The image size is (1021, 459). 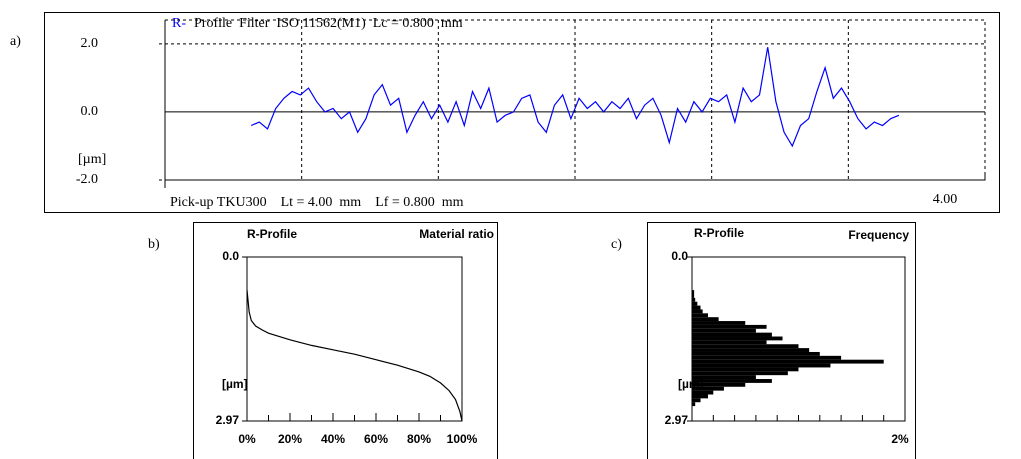 What do you see at coordinates (247, 439) in the screenshot?
I see `x-tick-label: 0%` at bounding box center [247, 439].